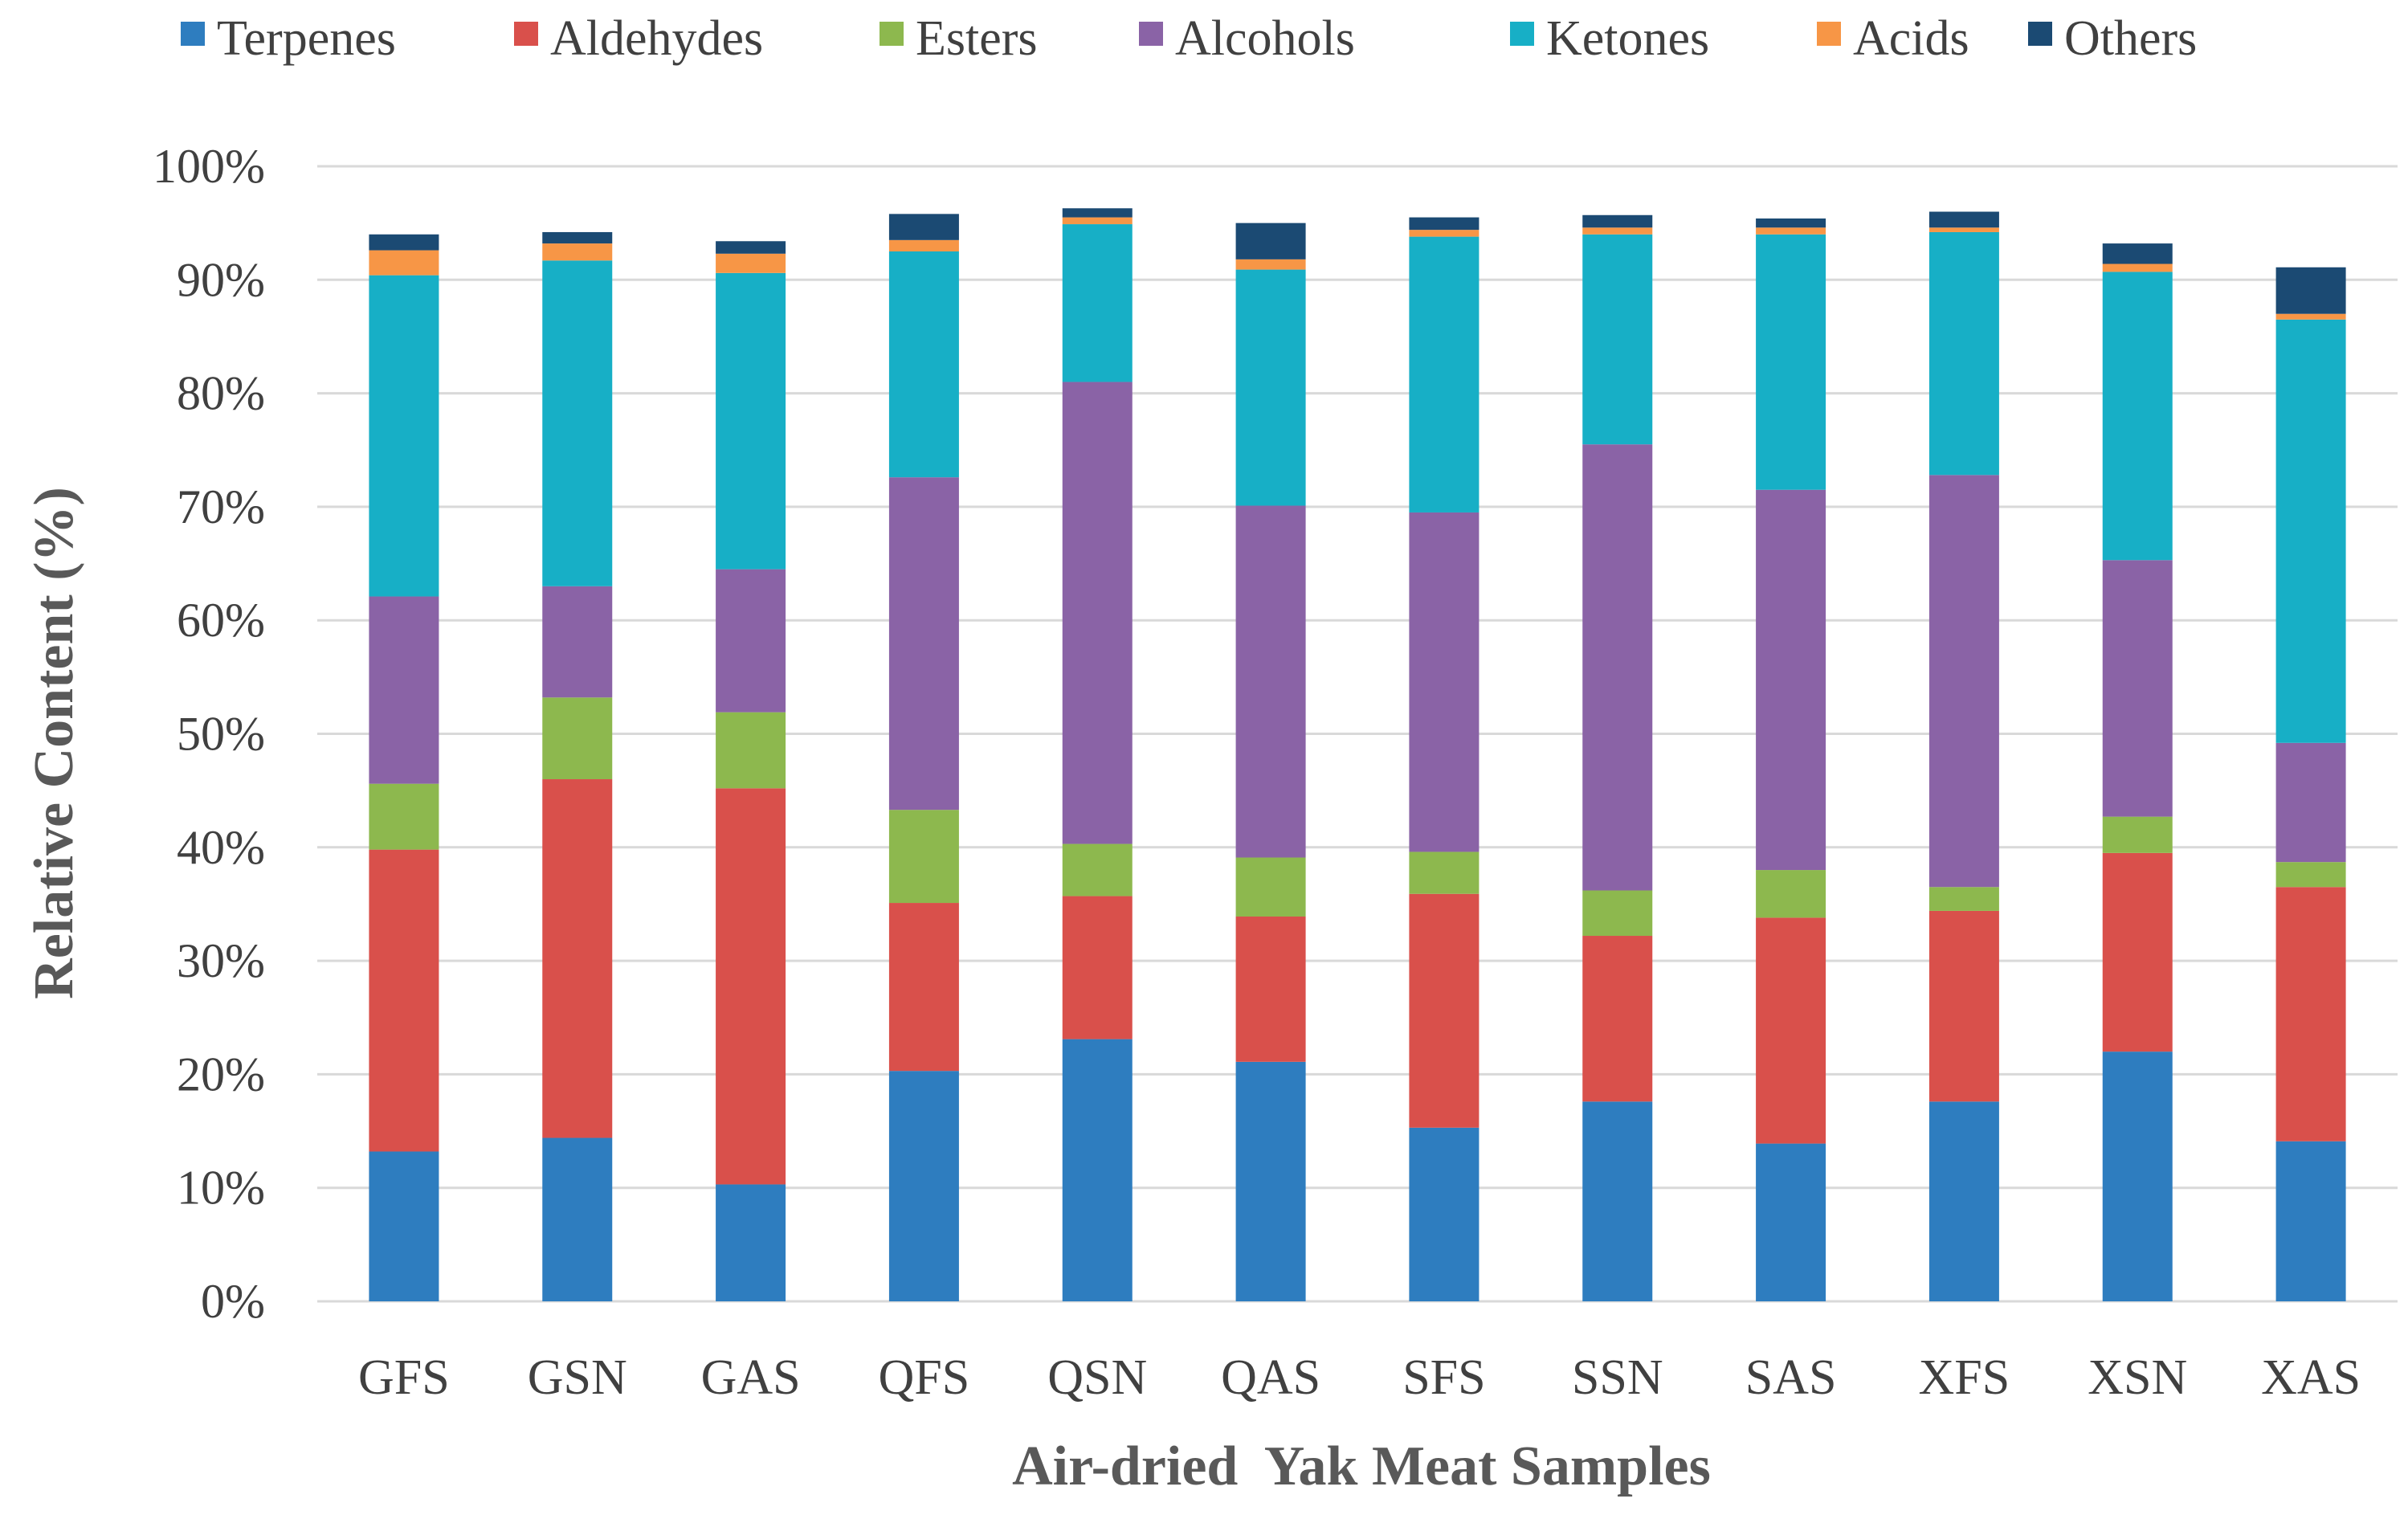 The width and height of the screenshot is (2408, 1515). What do you see at coordinates (1617, 339) in the screenshot?
I see `bar-segment-ketones-ssn` at bounding box center [1617, 339].